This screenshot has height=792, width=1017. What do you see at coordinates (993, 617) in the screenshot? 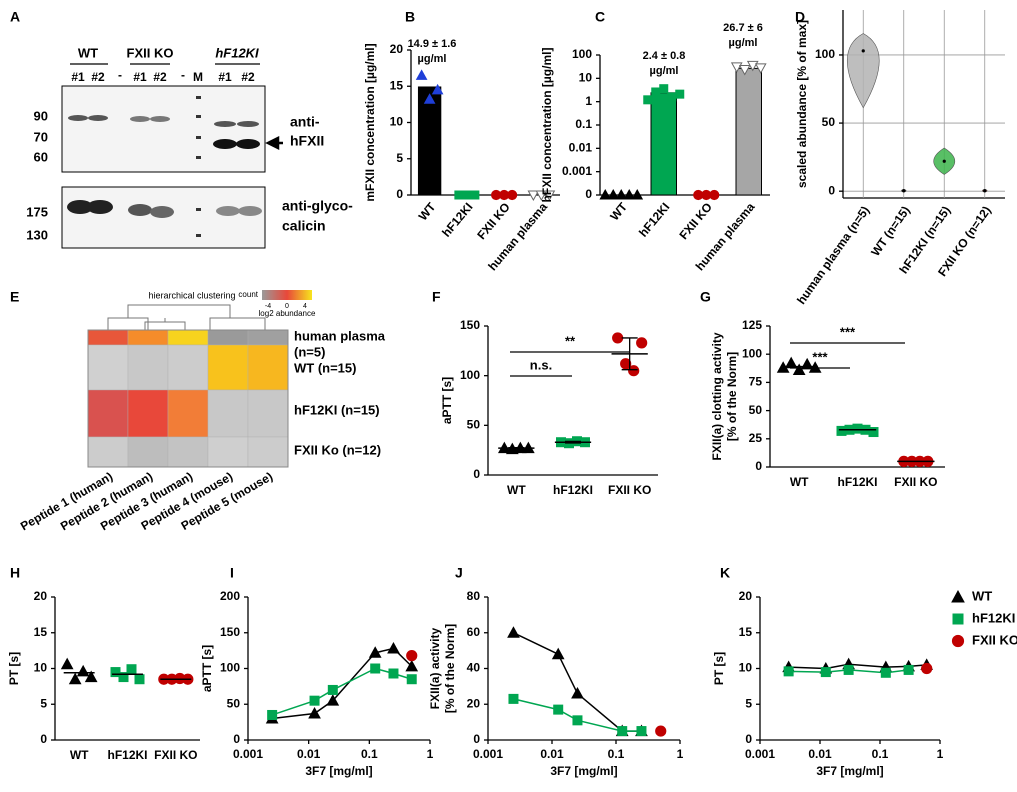
I see `legend-label: hF12KI` at bounding box center [993, 617].